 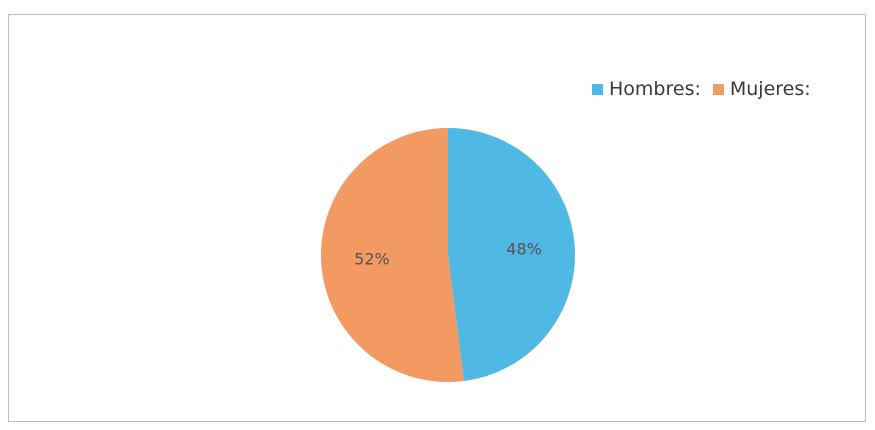 I want to click on legend-item-mujeres: Mujeres:, so click(x=761, y=89).